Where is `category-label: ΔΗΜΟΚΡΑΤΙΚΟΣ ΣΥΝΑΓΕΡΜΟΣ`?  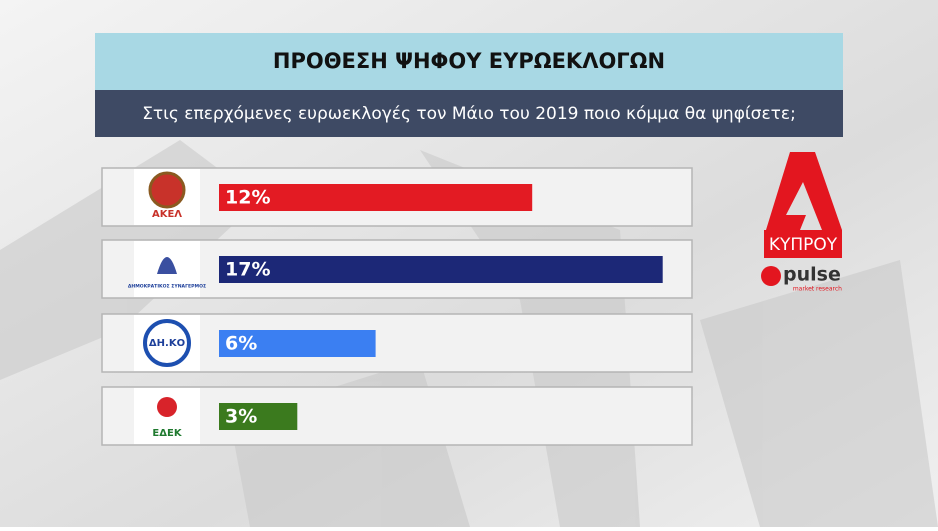 category-label: ΔΗΜΟΚΡΑΤΙΚΟΣ ΣΥΝΑΓΕΡΜΟΣ is located at coordinates (167, 287).